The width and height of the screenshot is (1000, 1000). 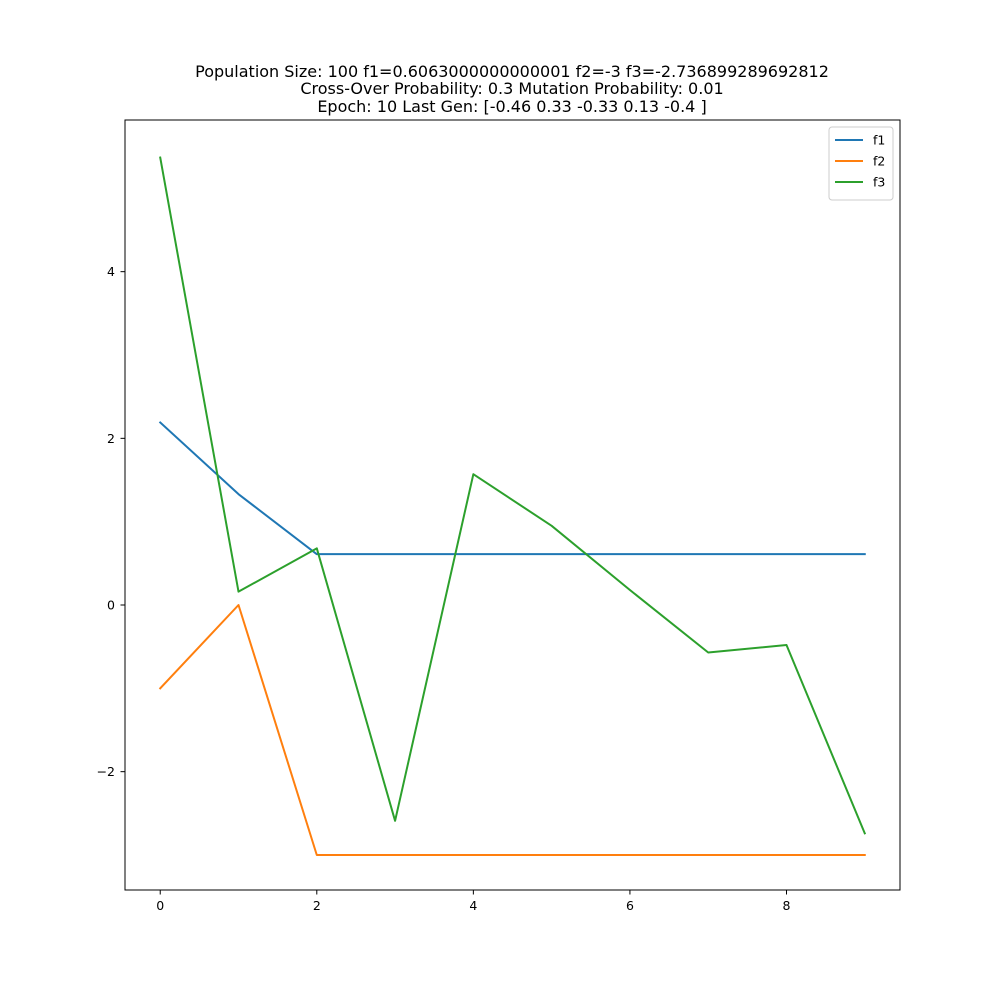 I want to click on y-tick-label: 4, so click(x=111, y=271).